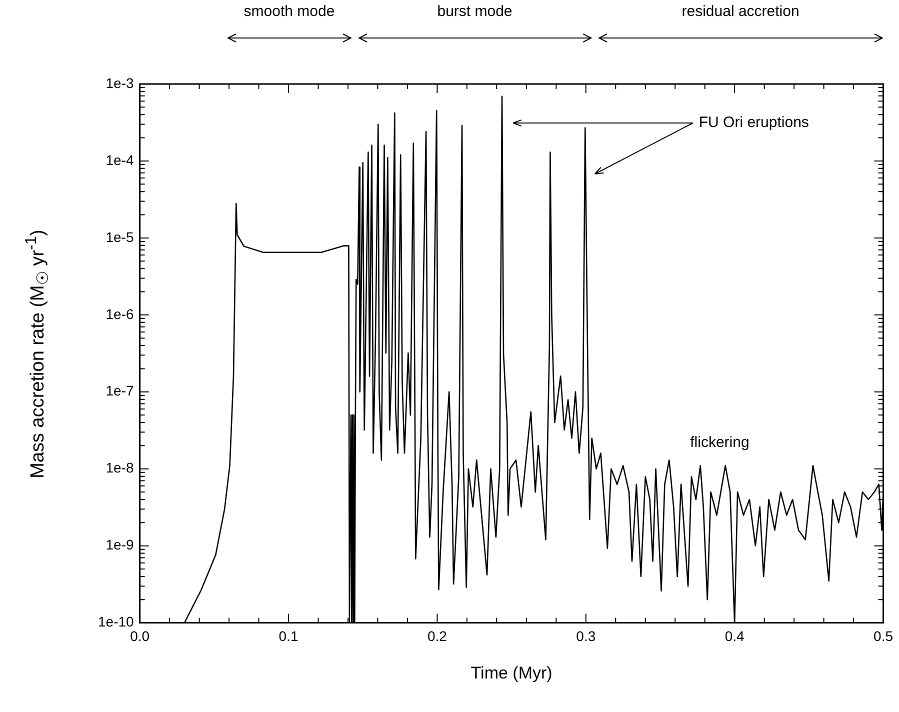 The image size is (899, 712). I want to click on x-tick-label: 0.1, so click(288, 636).